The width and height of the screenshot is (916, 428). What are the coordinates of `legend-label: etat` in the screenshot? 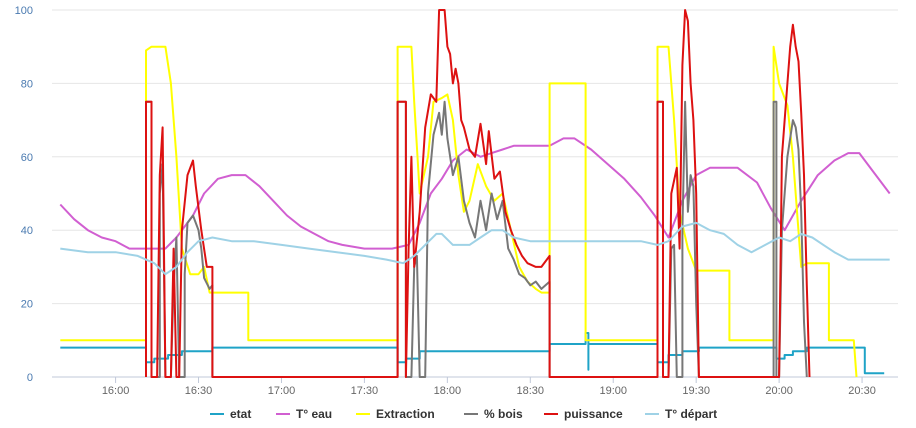 It's located at (240, 414).